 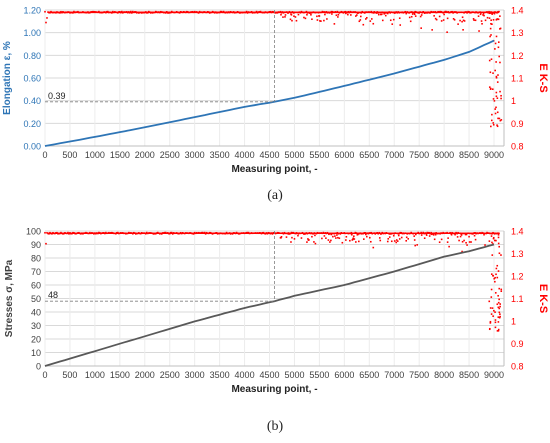 What do you see at coordinates (469, 155) in the screenshot?
I see `x-tick-label: 8500` at bounding box center [469, 155].